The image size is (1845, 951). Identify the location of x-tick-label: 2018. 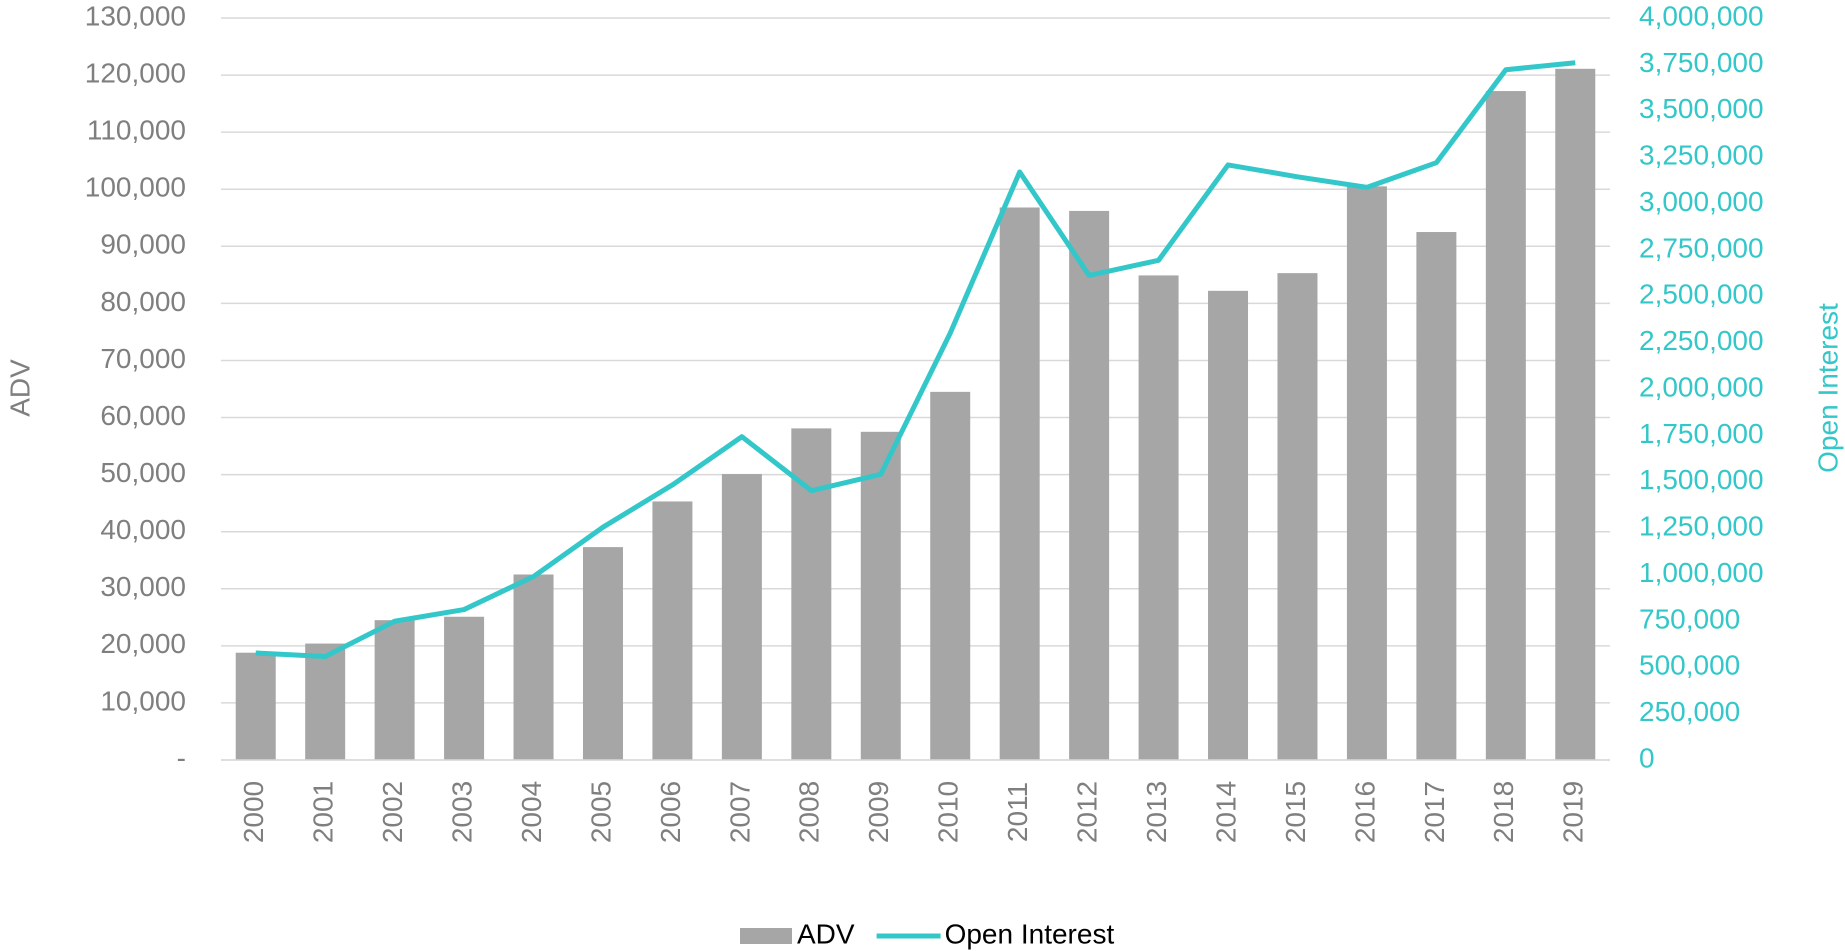
(1503, 812).